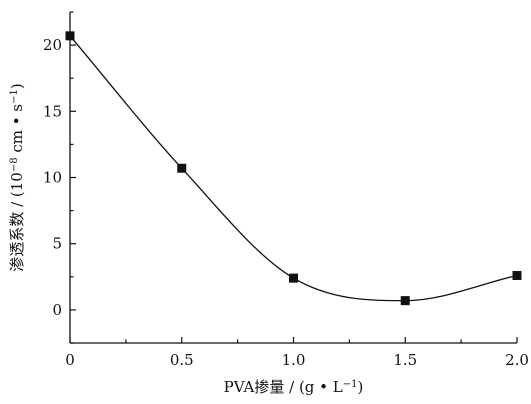 The height and width of the screenshot is (404, 531). Describe the element at coordinates (52, 111) in the screenshot. I see `y-tick-label: 15` at that location.